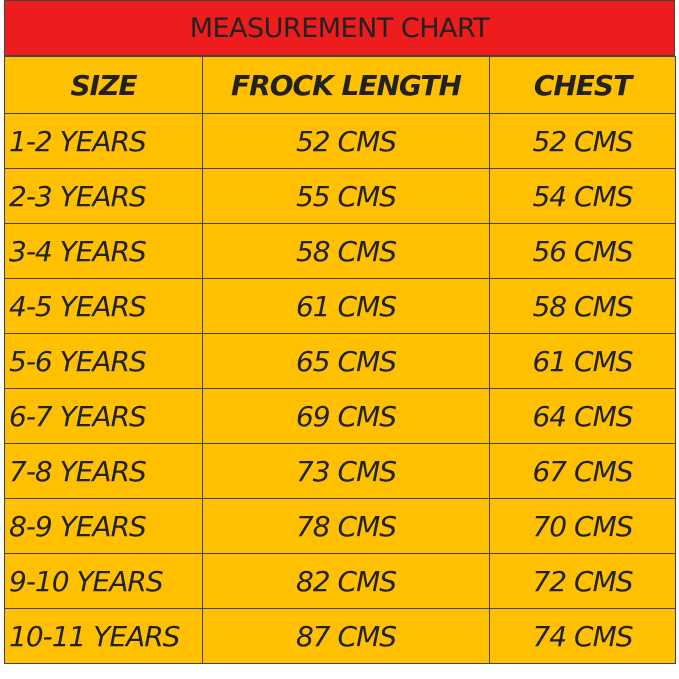  Describe the element at coordinates (103, 471) in the screenshot. I see `size-cell: 7-8 YEARS` at that location.